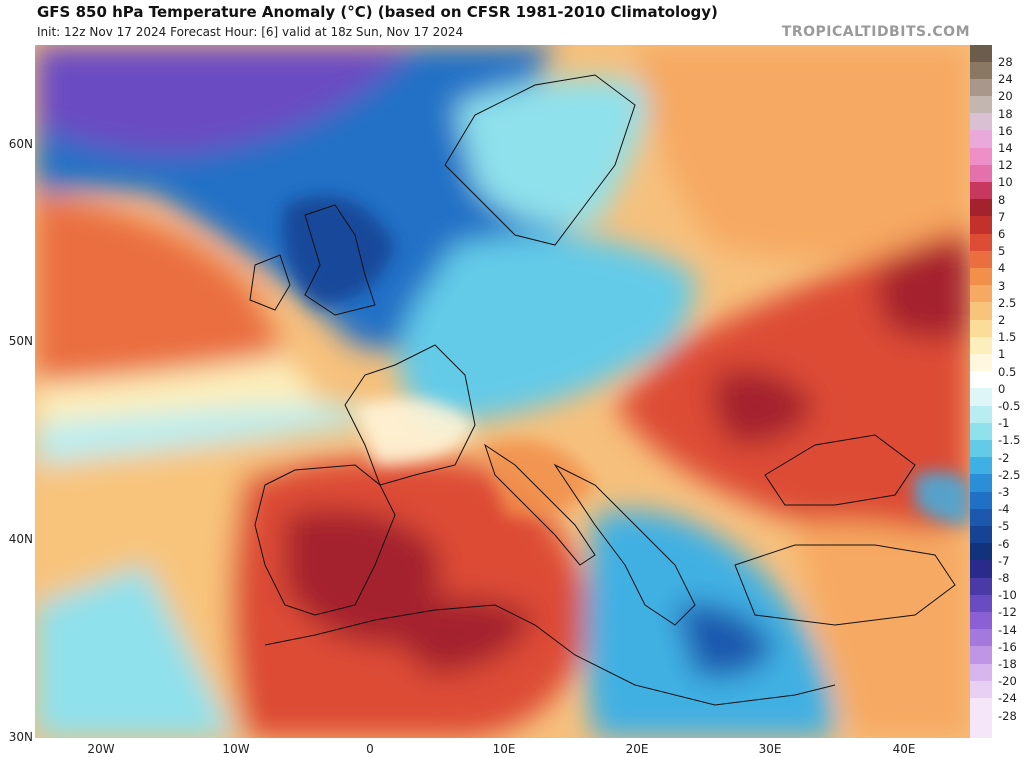  I want to click on colorbar-label: -24, so click(1007, 698).